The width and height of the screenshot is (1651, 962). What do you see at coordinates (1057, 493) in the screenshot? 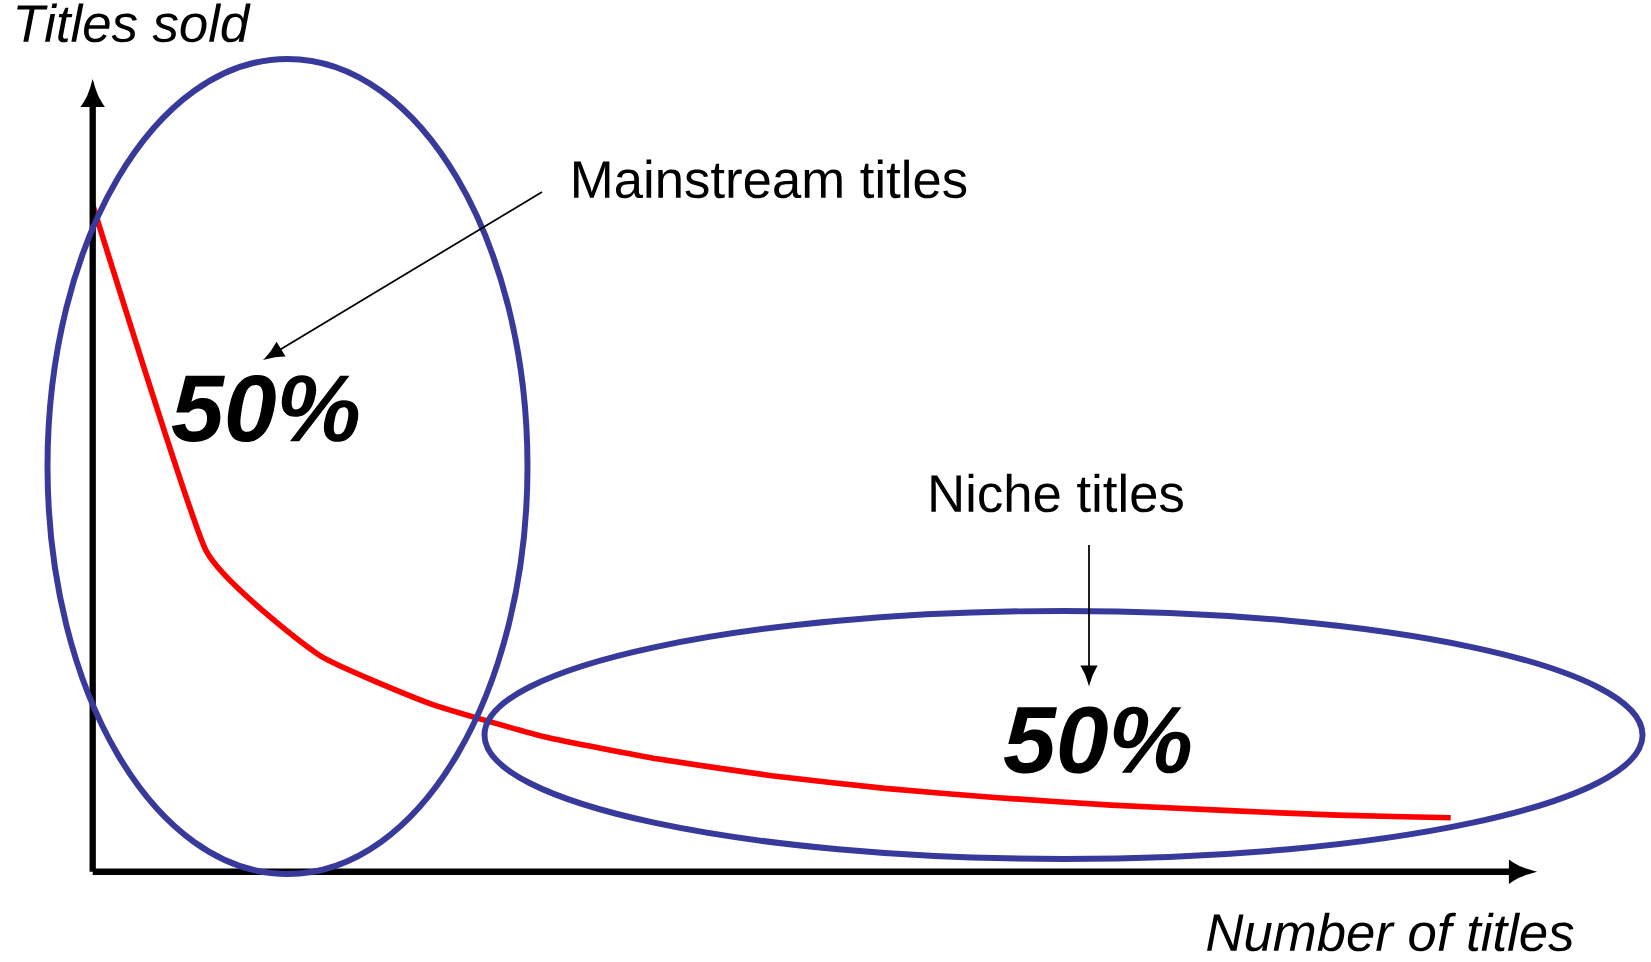
I see `annotation: Niche titles` at bounding box center [1057, 493].